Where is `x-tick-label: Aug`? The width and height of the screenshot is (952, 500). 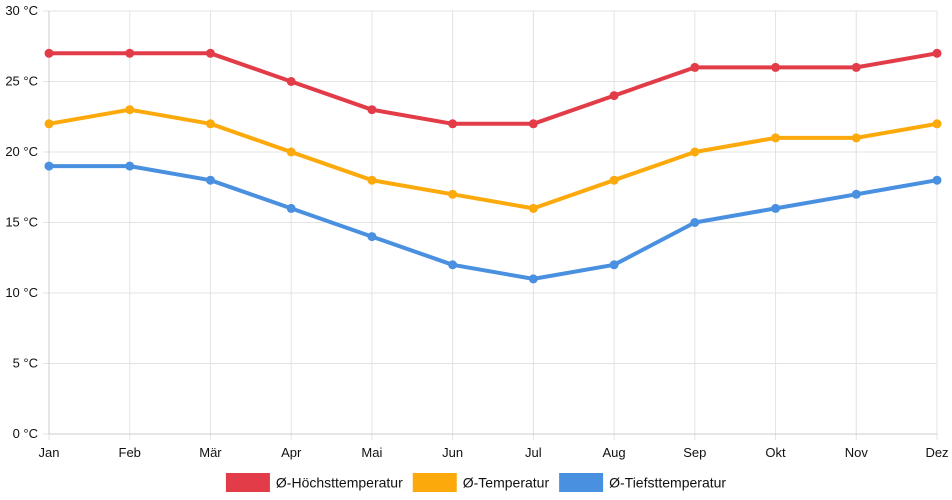 x-tick-label: Aug is located at coordinates (614, 452).